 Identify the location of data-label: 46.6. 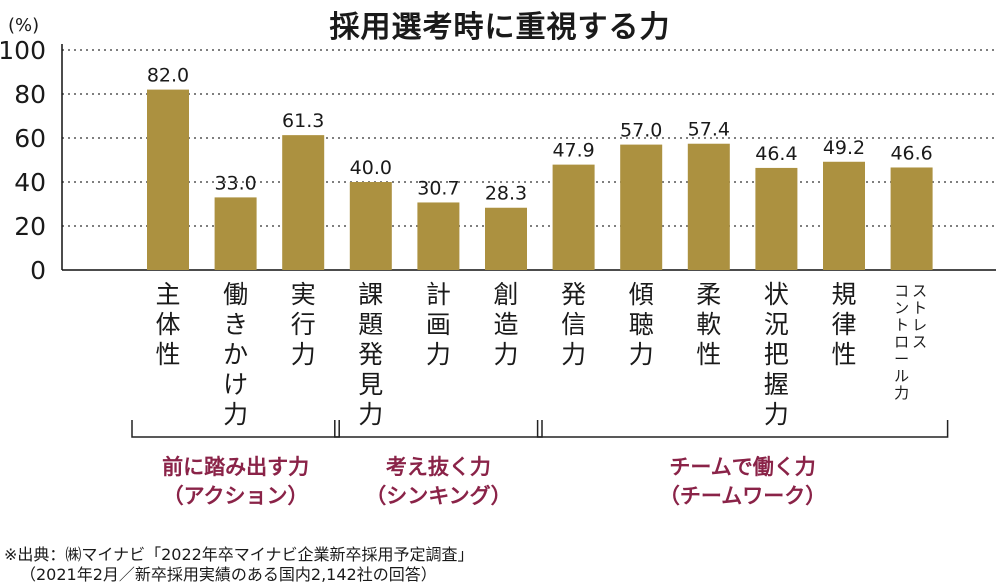
(911, 153).